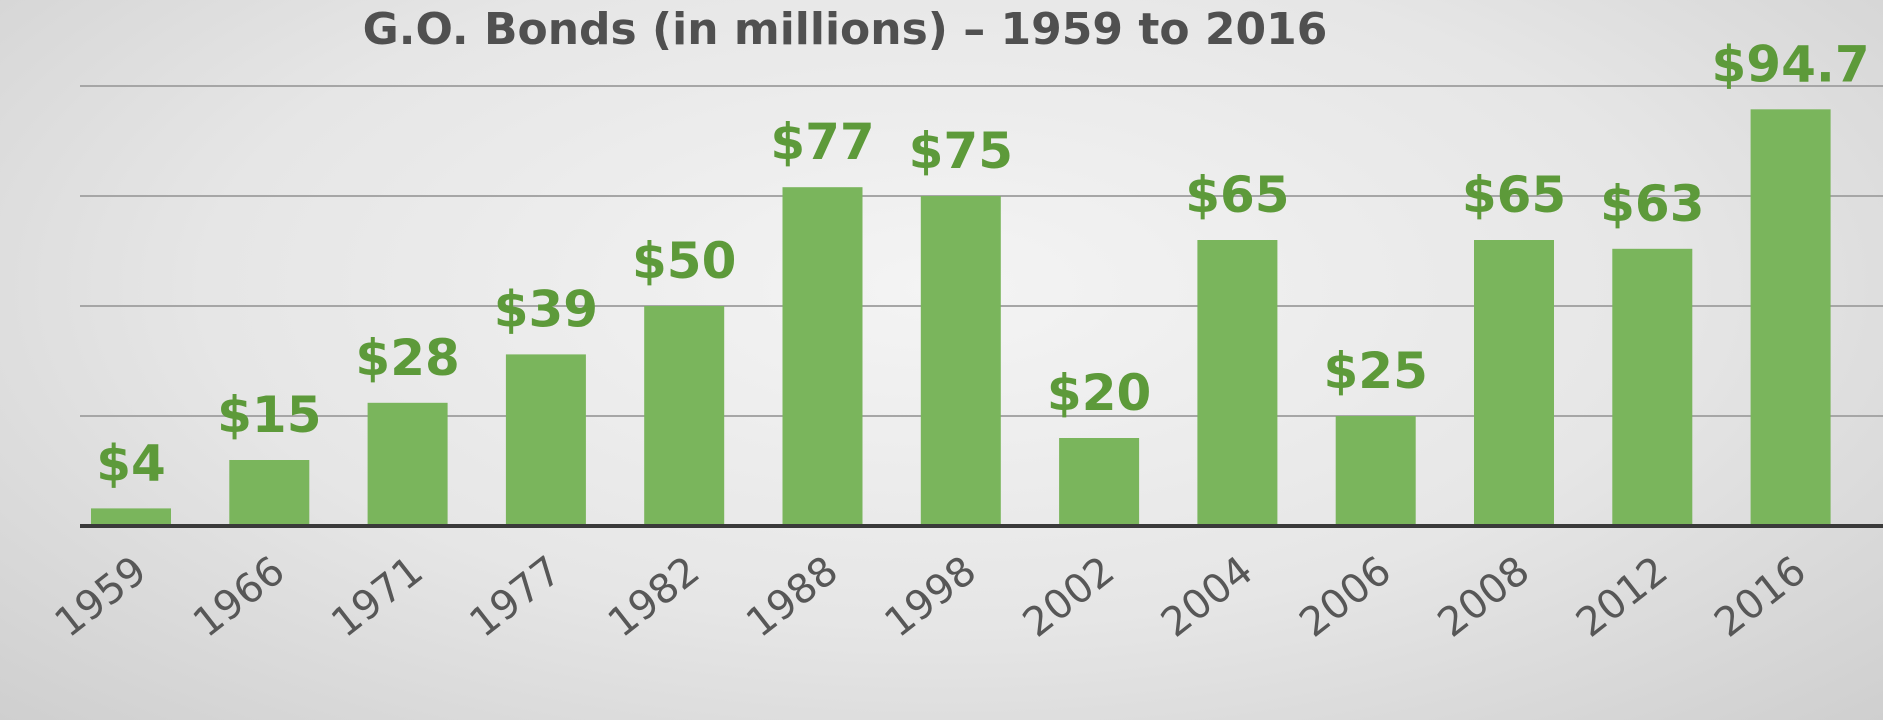  What do you see at coordinates (101, 597) in the screenshot?
I see `x-tick-label: 1959` at bounding box center [101, 597].